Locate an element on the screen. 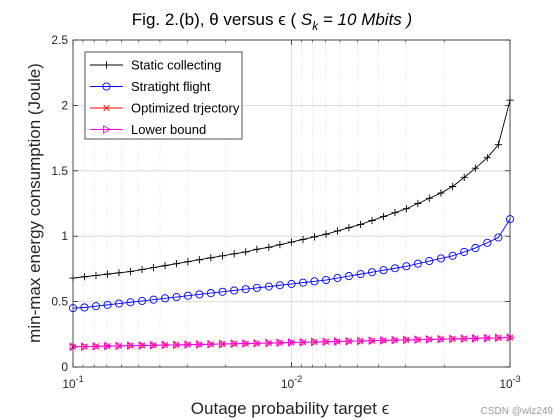 This screenshot has width=560, height=420. y-tick-label: 1 is located at coordinates (64, 236).